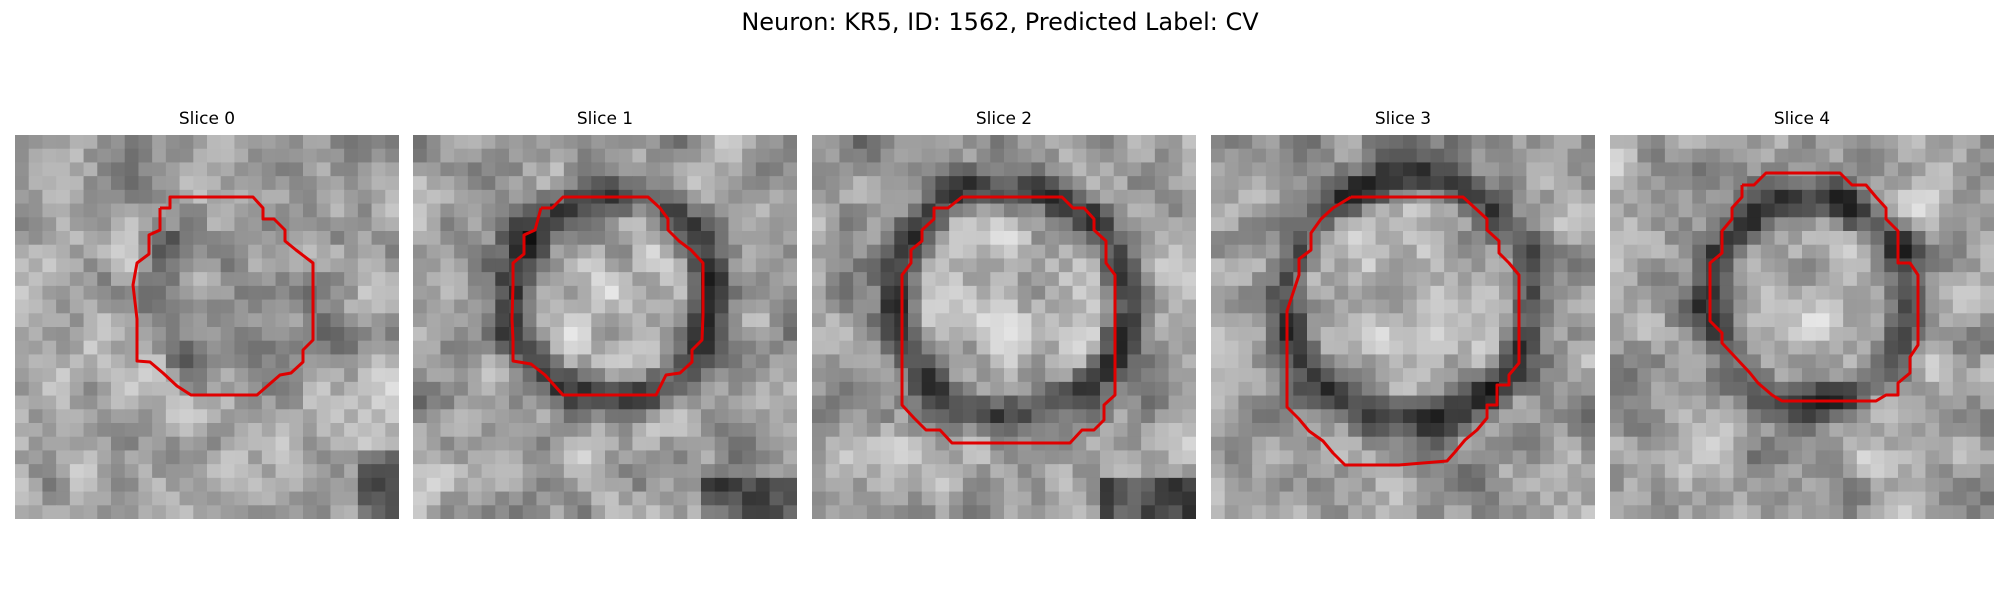  I want to click on slice-title: Slice 2, so click(1004, 119).